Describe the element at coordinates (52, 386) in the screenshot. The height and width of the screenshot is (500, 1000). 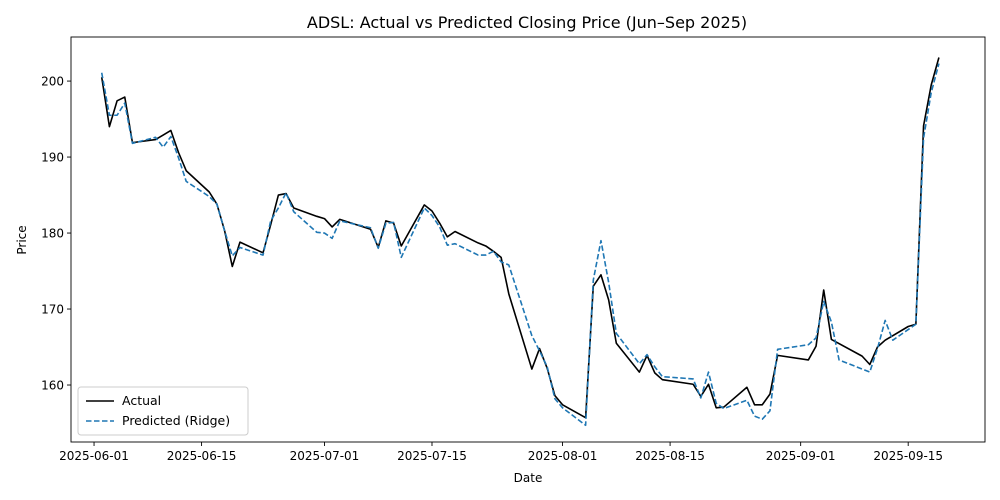
I see `y-tick-label: 160` at that location.